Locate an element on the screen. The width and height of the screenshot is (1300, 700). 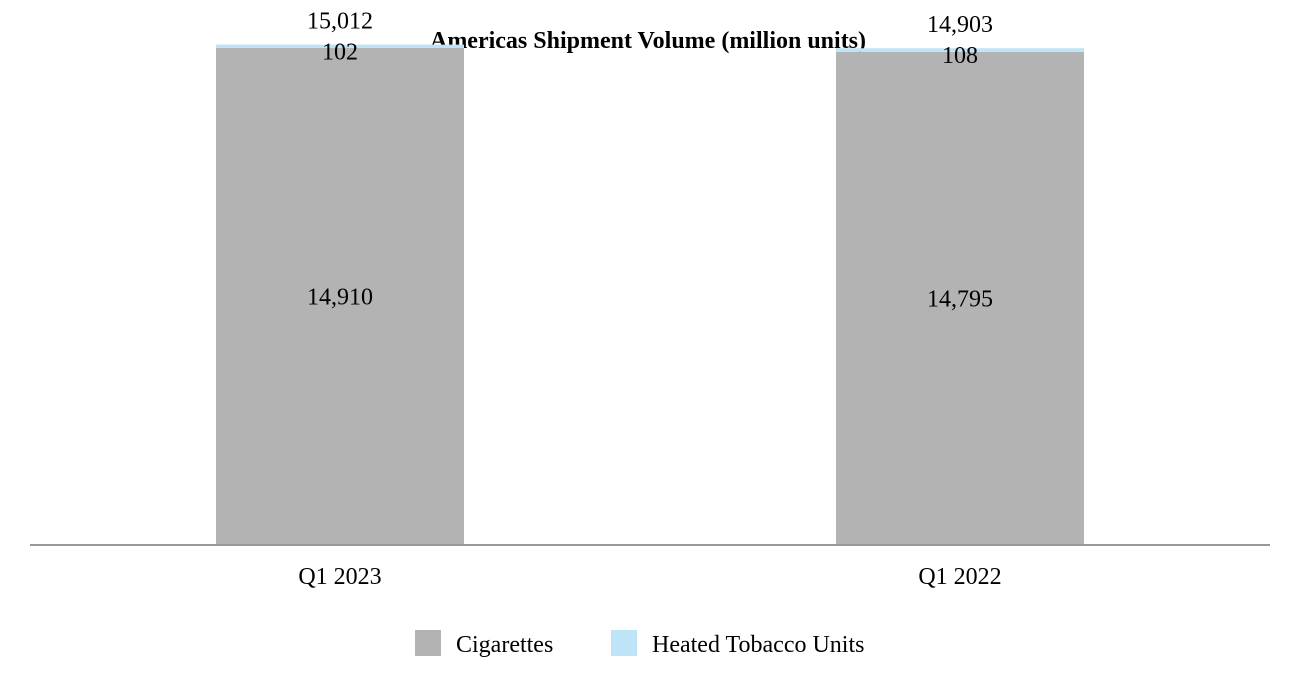
legend-swatch-cigarettes is located at coordinates (428, 643).